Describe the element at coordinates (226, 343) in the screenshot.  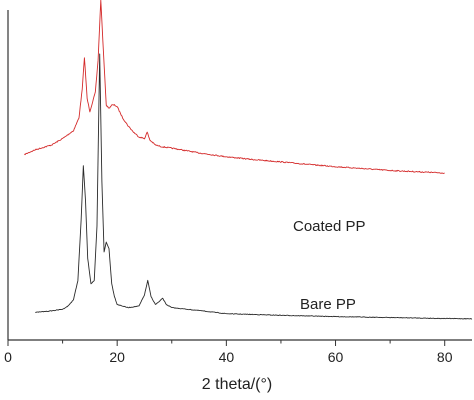
I see `x-ticks` at that location.